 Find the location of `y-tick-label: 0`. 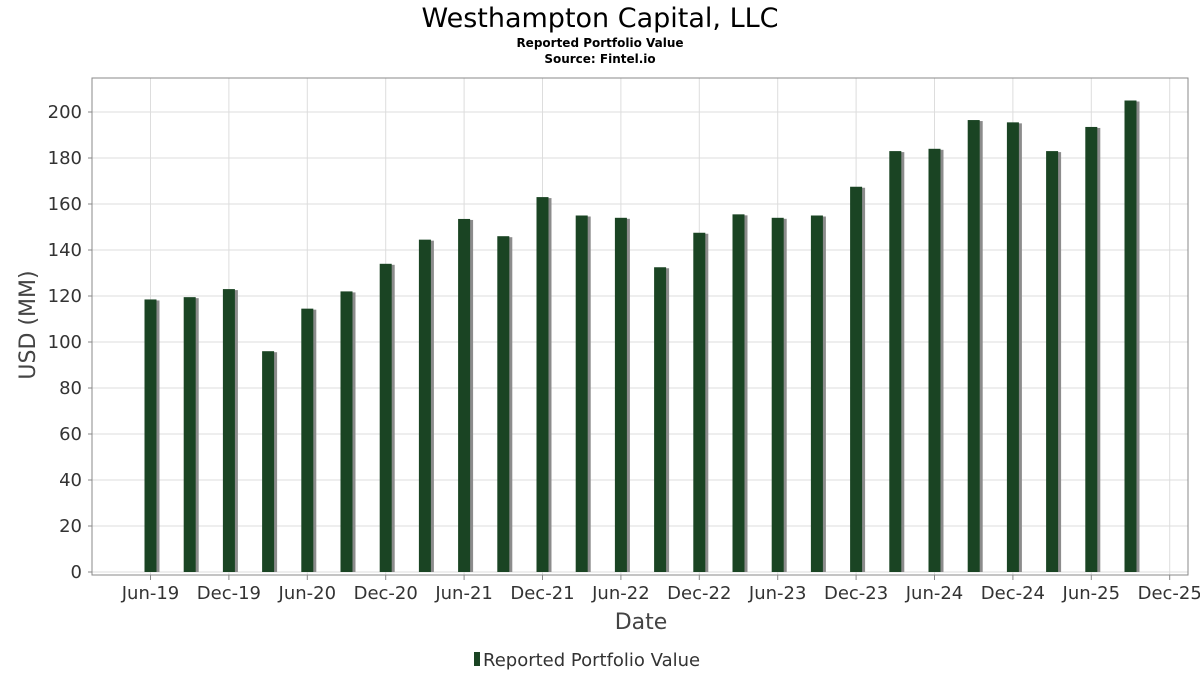

y-tick-label: 0 is located at coordinates (76, 572).